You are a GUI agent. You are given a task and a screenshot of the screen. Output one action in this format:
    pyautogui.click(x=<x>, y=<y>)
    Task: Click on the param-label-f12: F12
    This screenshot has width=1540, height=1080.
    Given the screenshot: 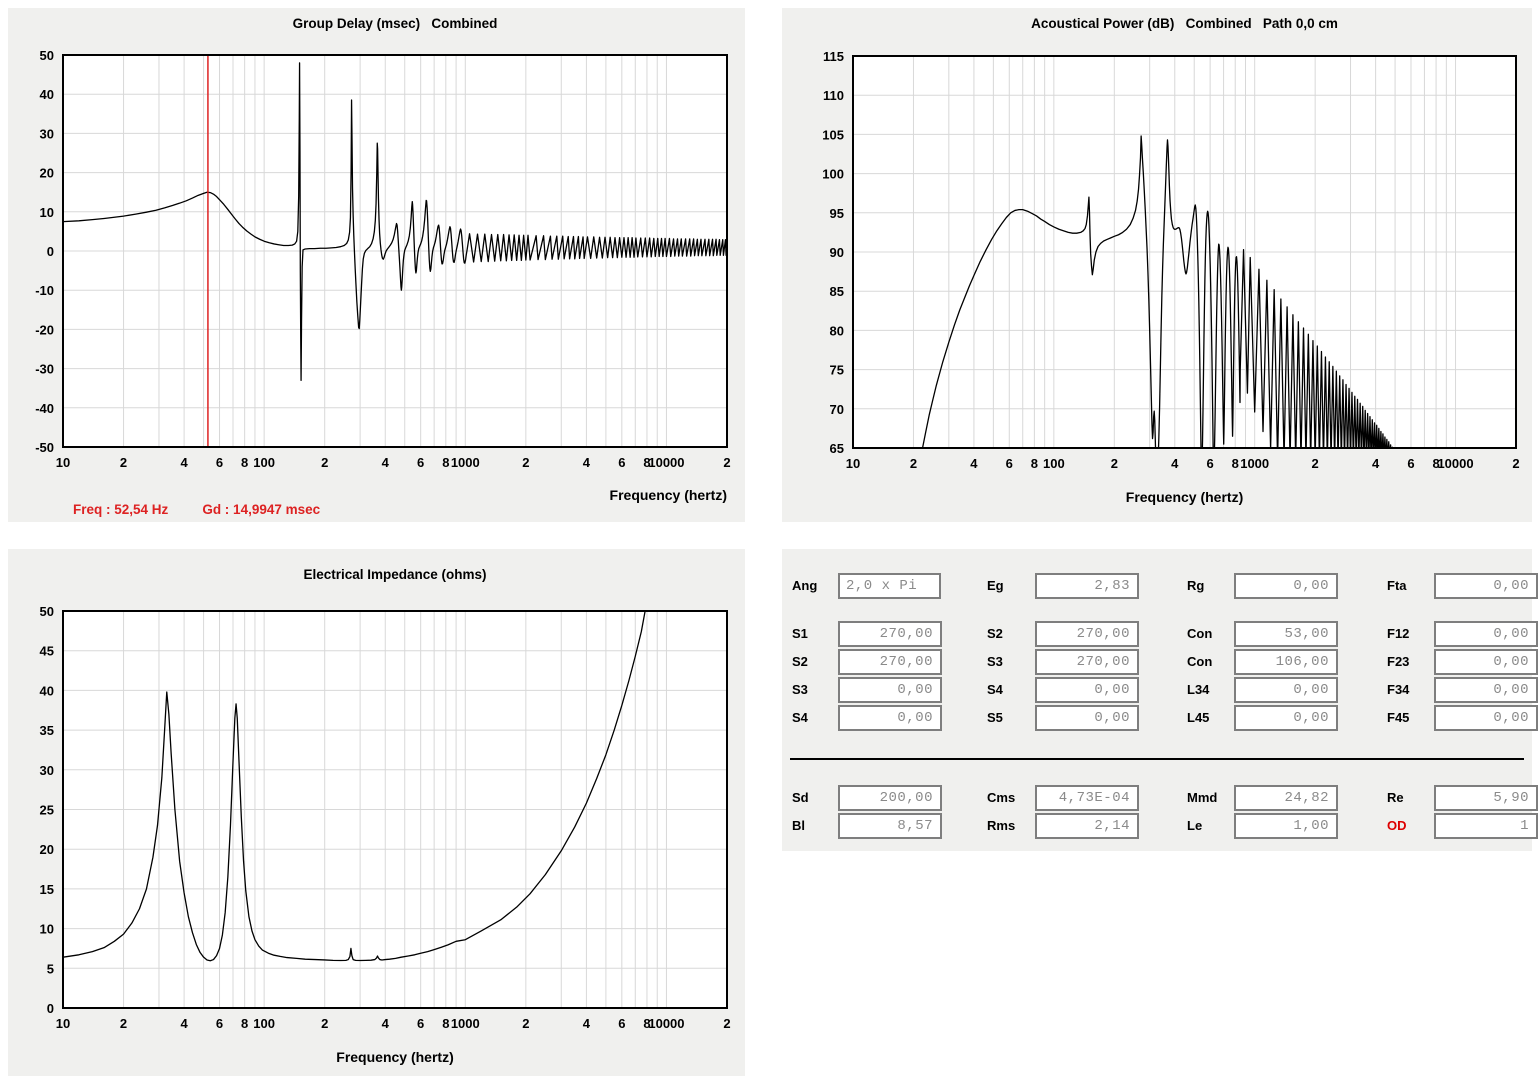 What is the action you would take?
    pyautogui.click(x=1398, y=633)
    